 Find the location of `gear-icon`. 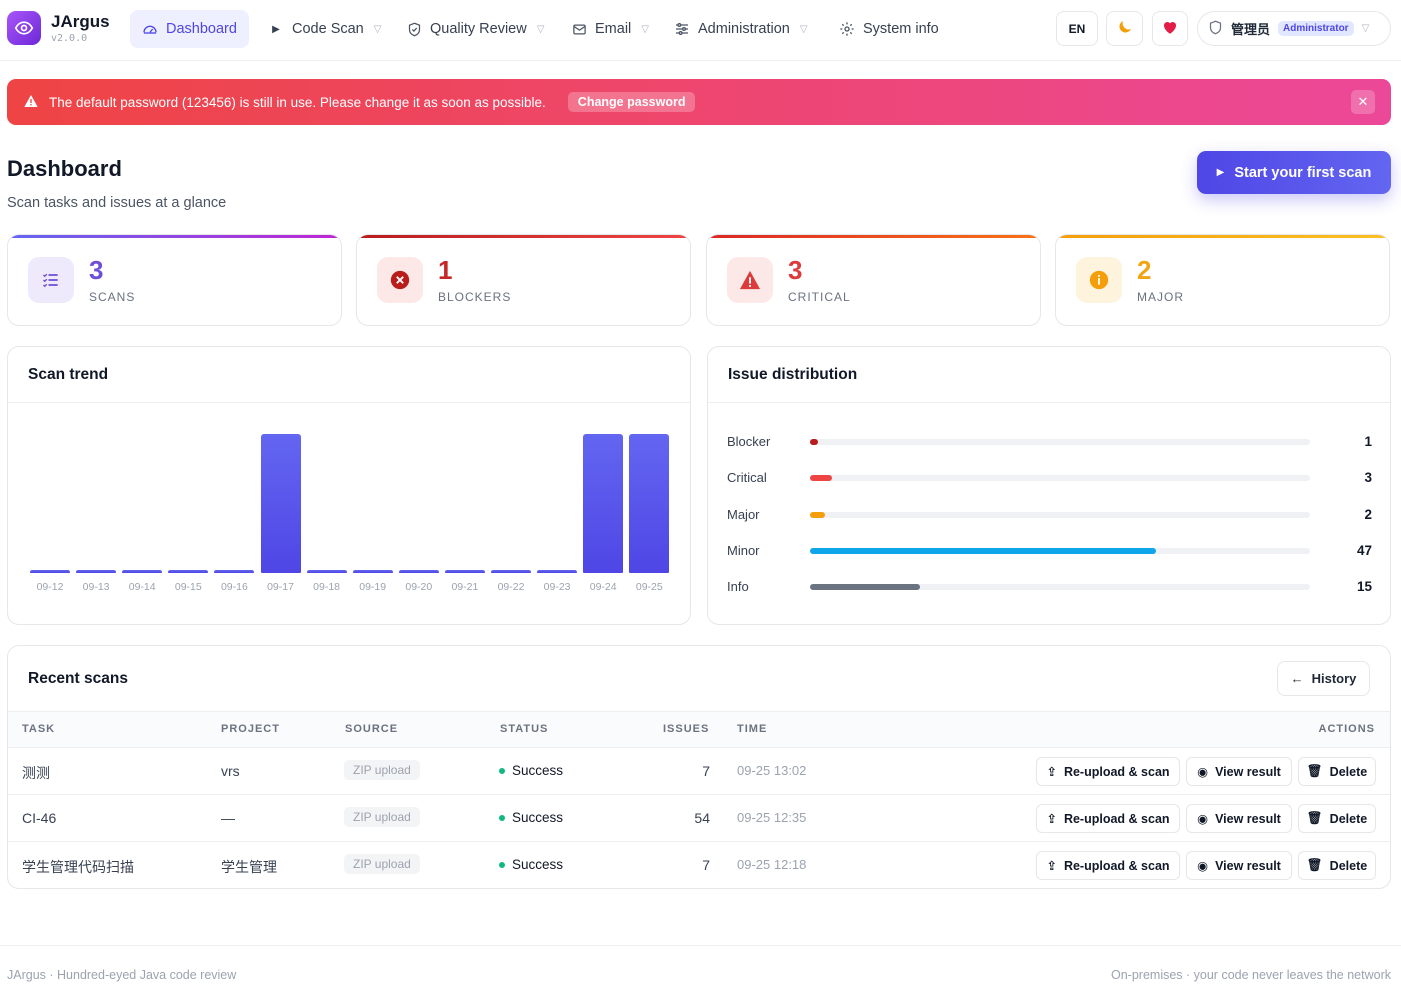

gear-icon is located at coordinates (847, 29).